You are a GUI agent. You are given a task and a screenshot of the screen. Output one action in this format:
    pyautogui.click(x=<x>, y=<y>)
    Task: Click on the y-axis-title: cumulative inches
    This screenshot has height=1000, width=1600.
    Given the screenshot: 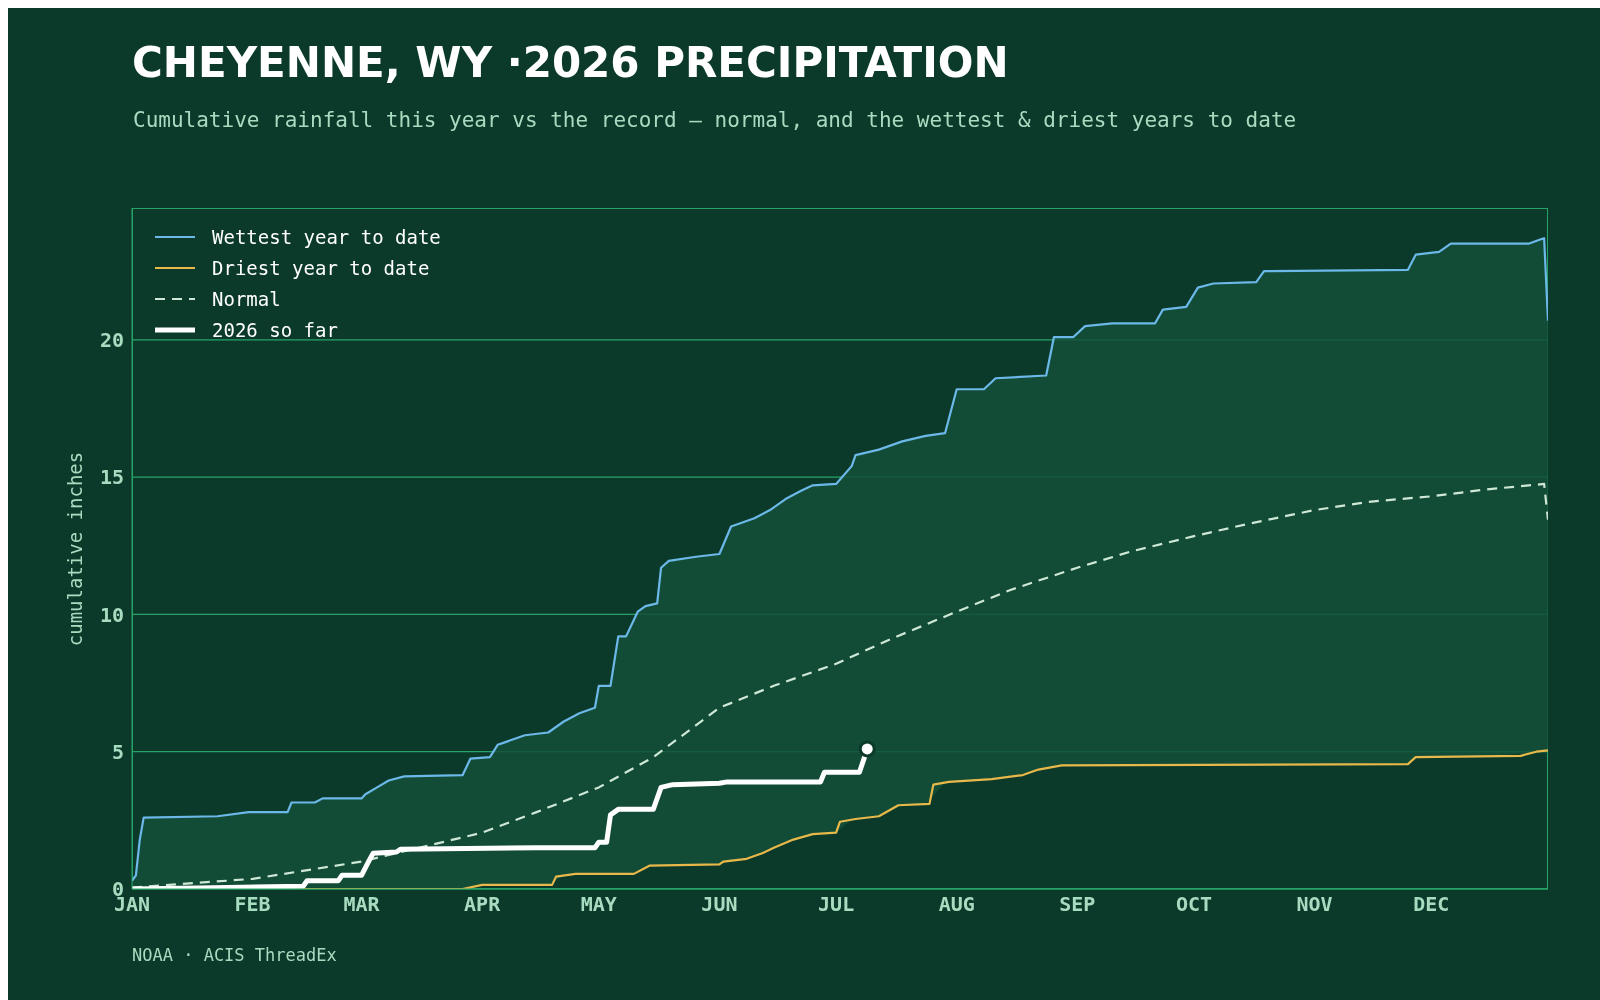 What is the action you would take?
    pyautogui.click(x=75, y=548)
    